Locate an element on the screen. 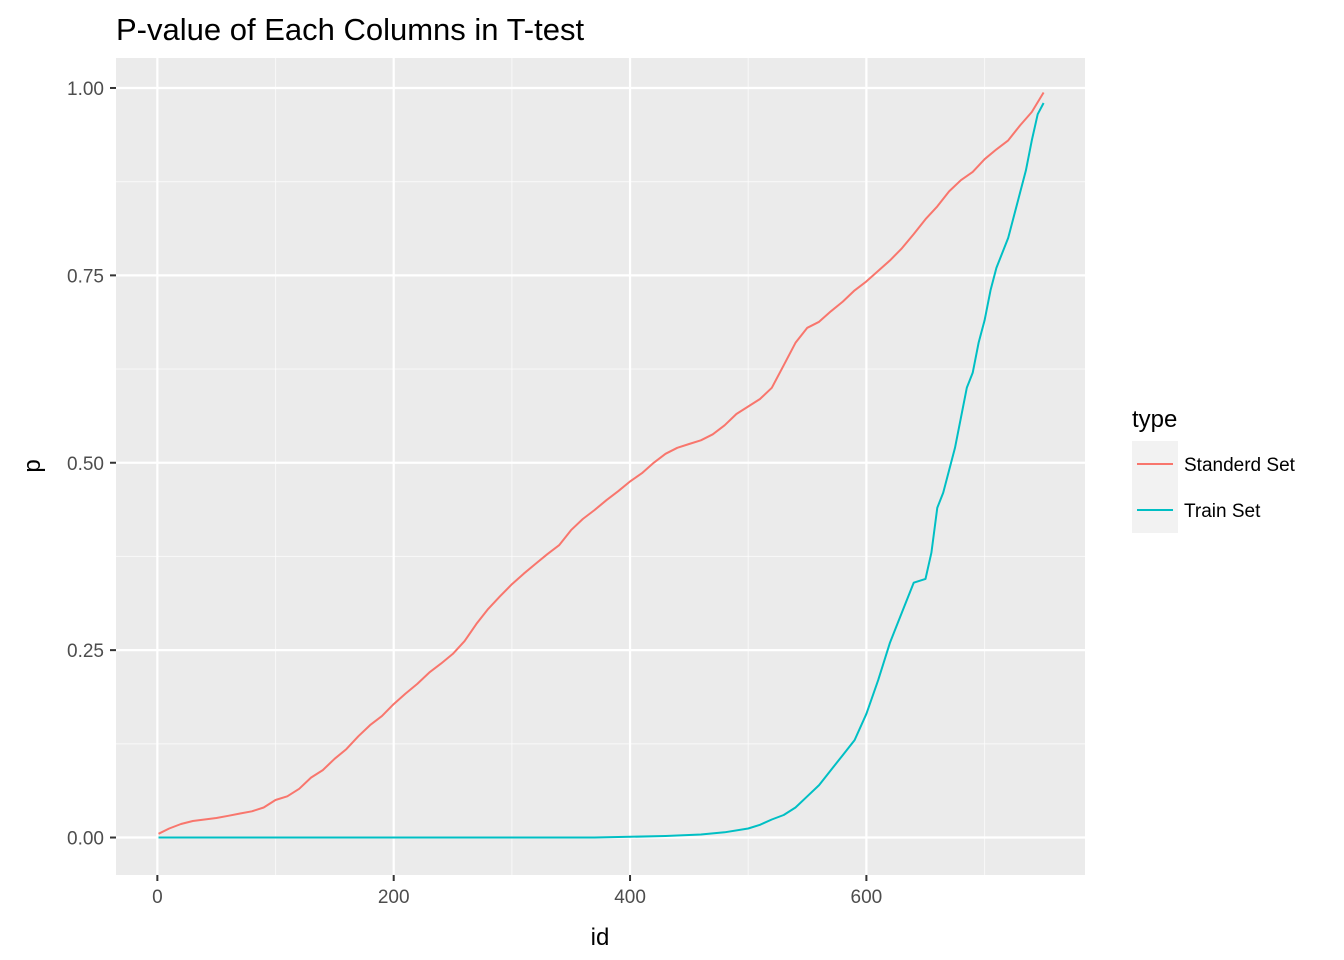 The width and height of the screenshot is (1344, 960). x-tick-label: 600 is located at coordinates (867, 897).